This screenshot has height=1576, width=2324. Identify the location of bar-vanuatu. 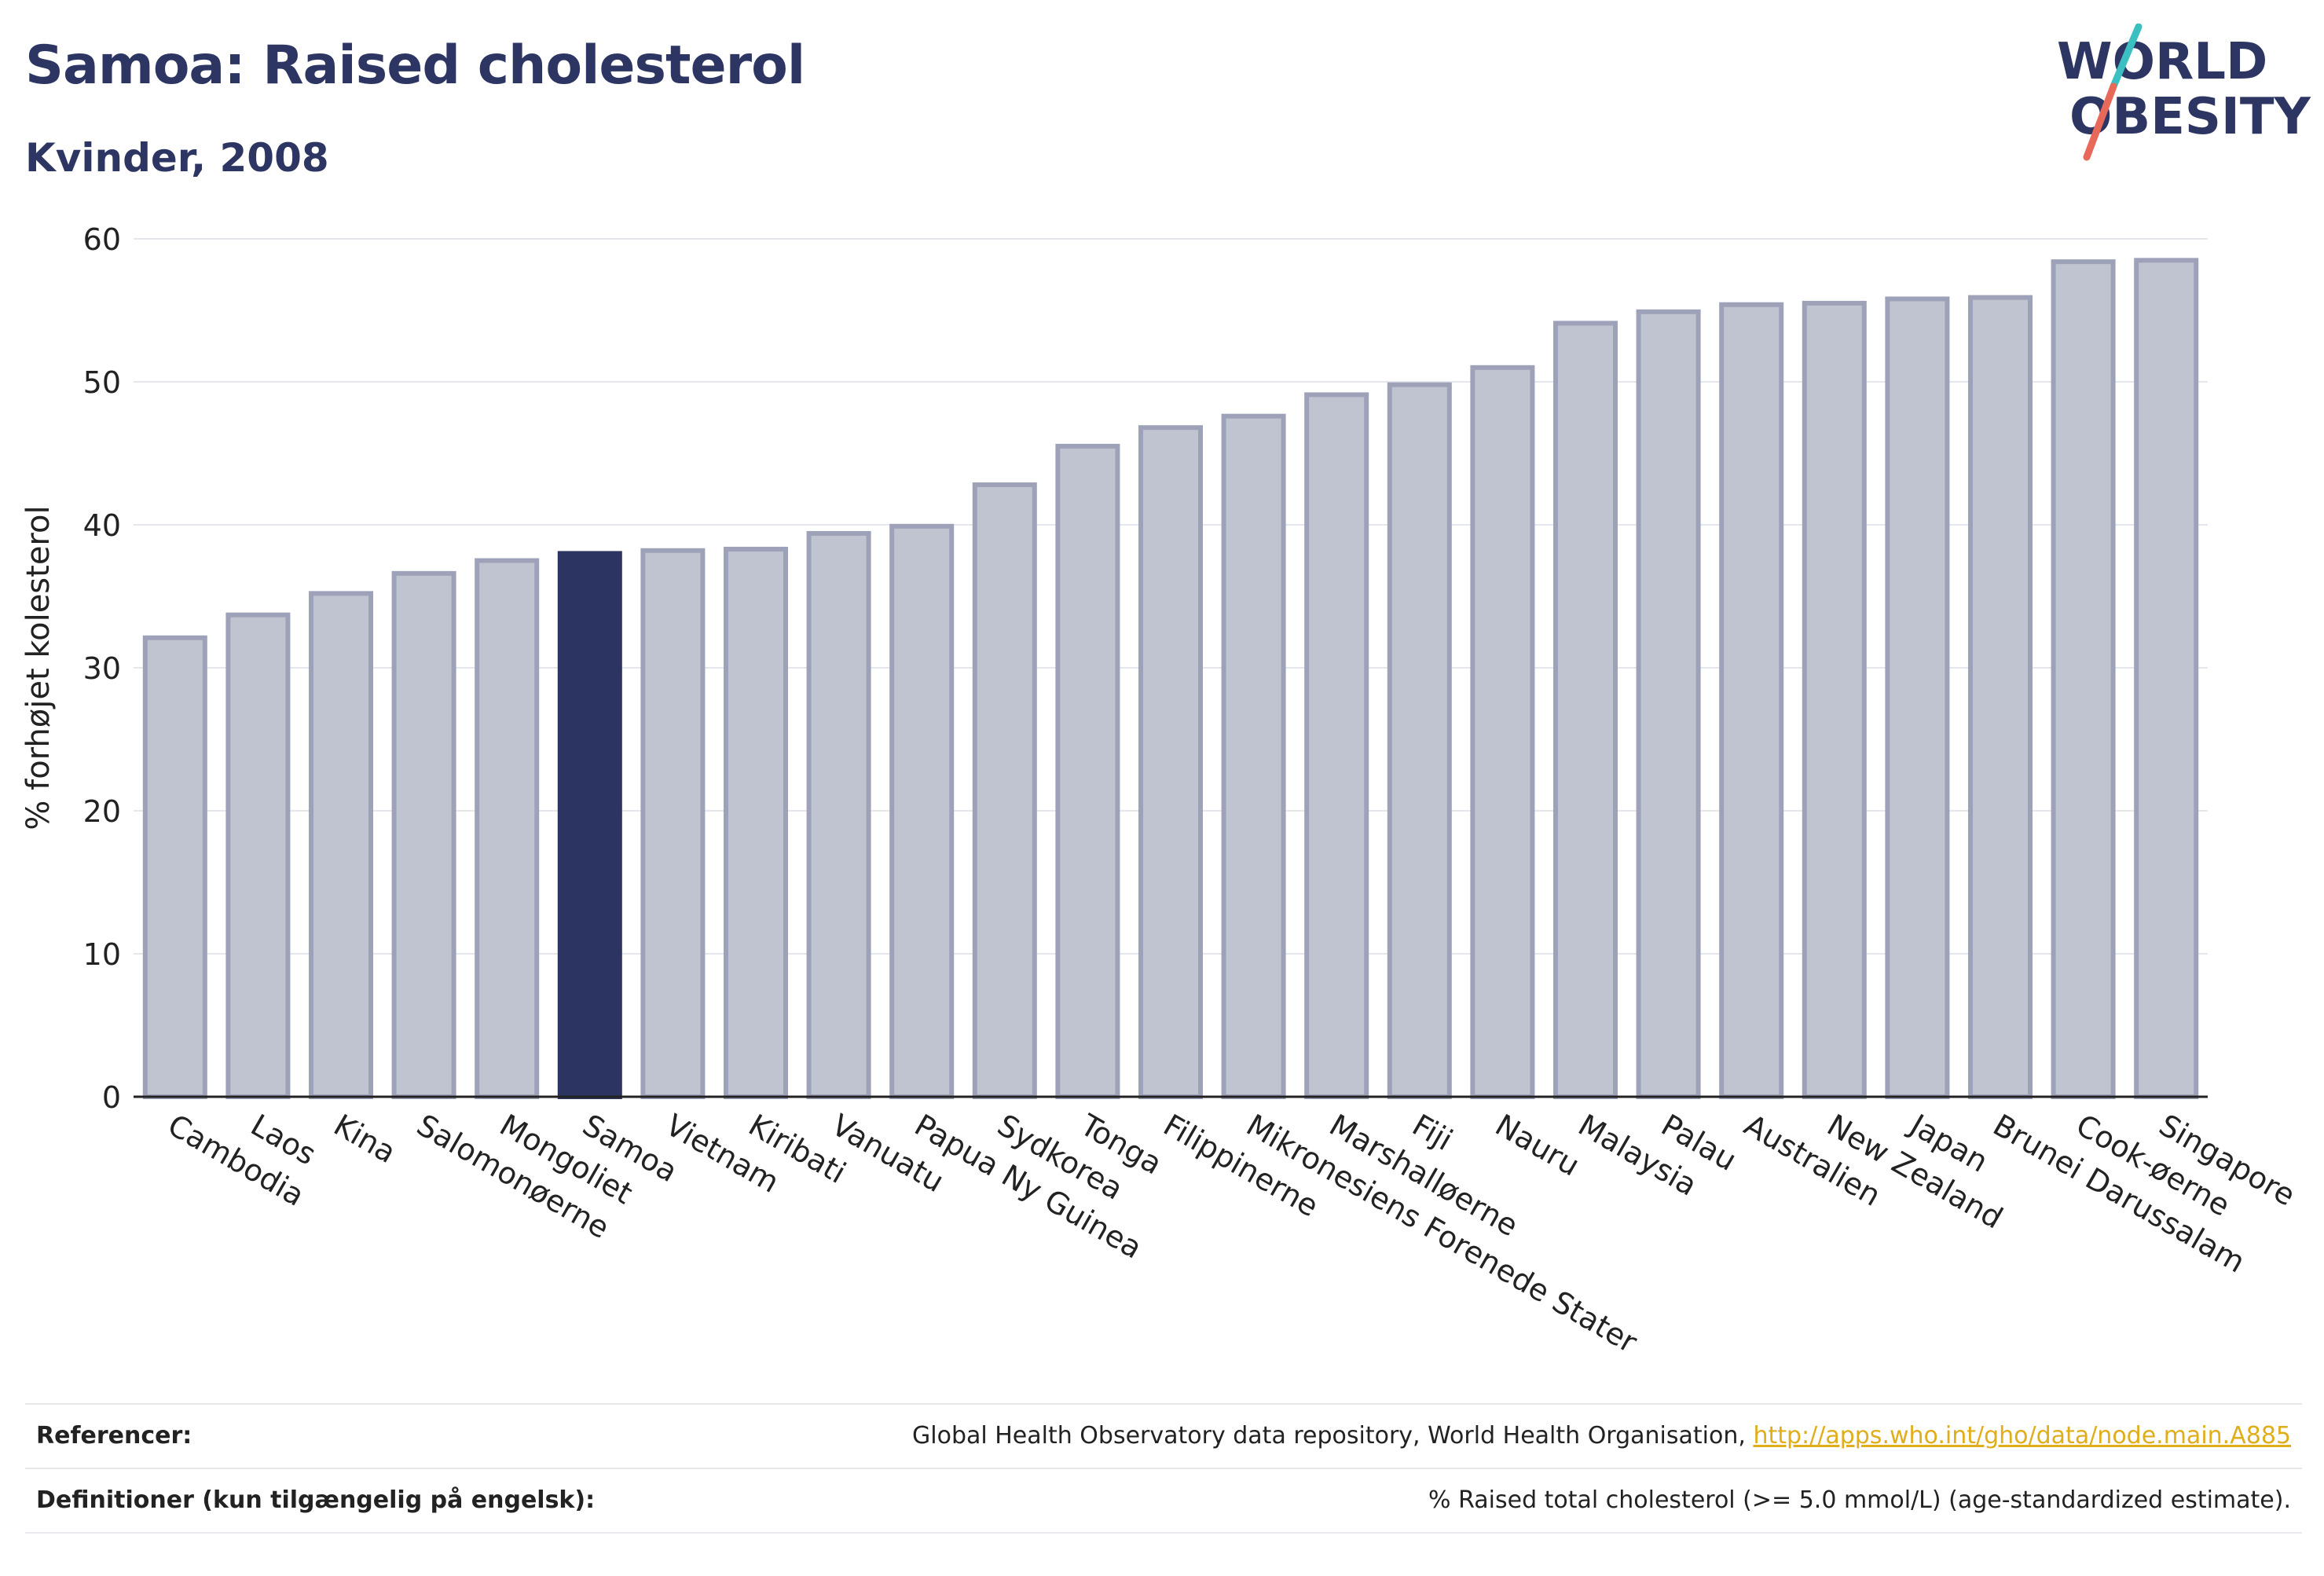
(838, 814).